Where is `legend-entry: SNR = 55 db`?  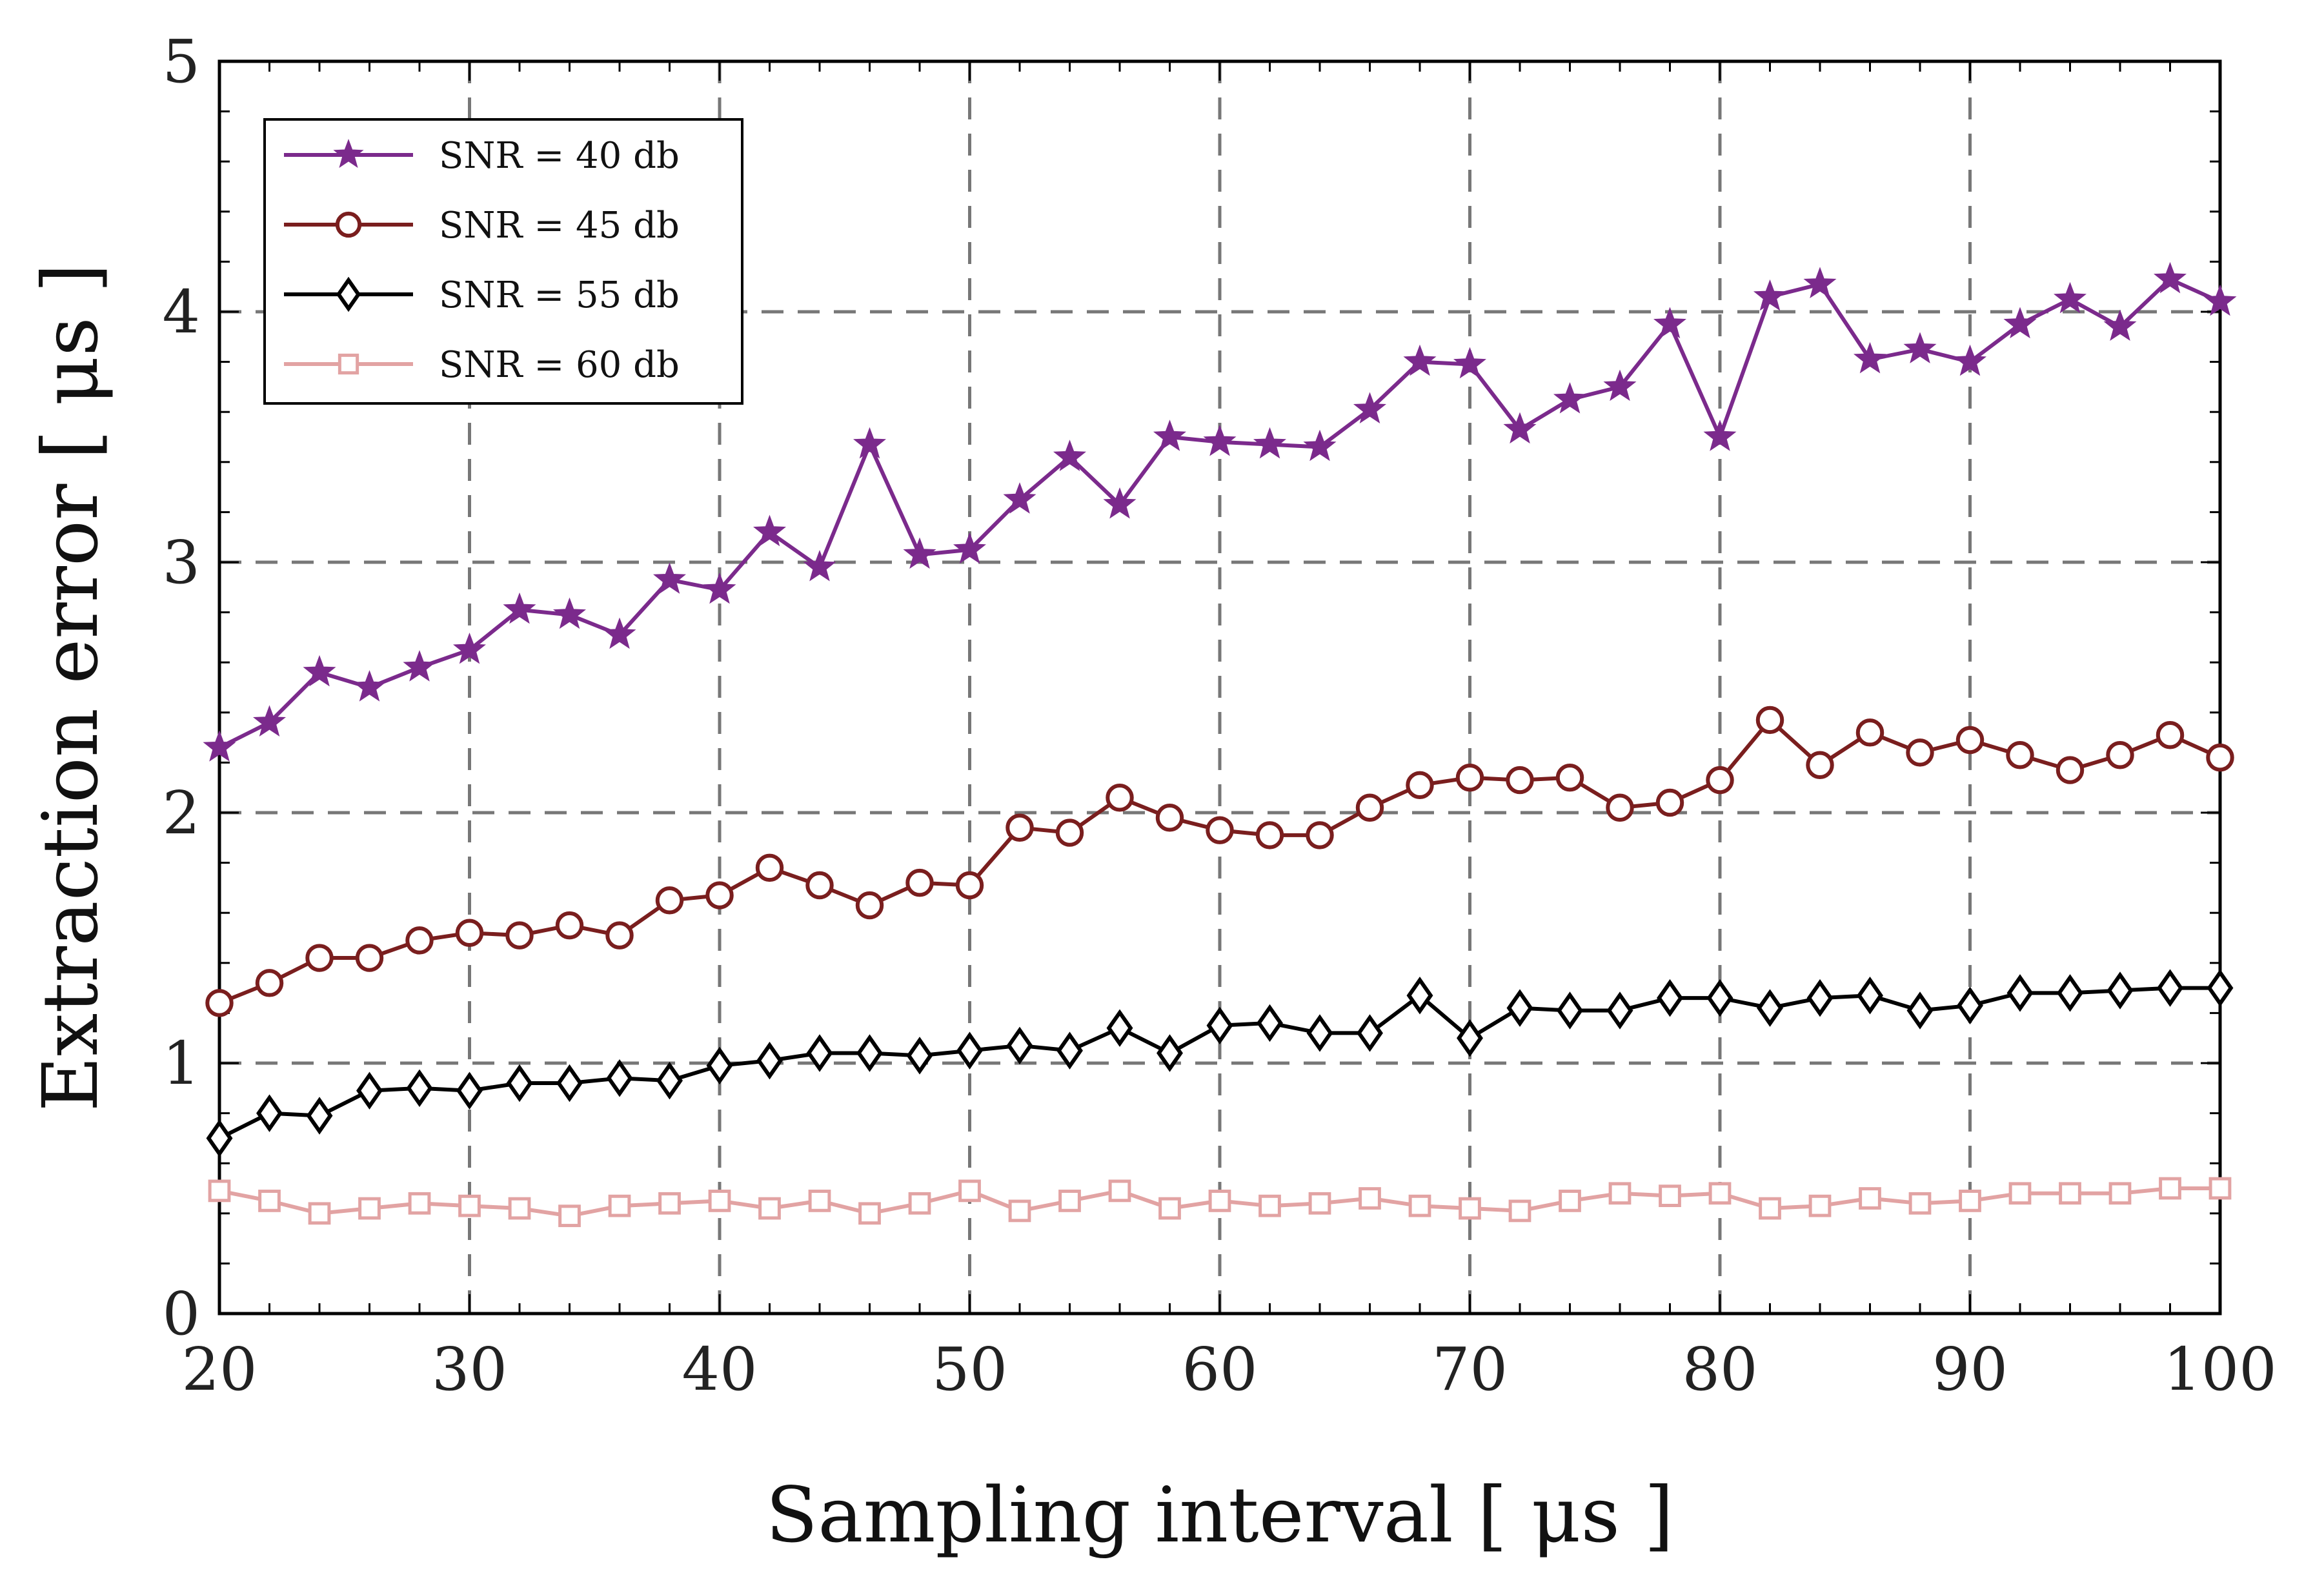 legend-entry: SNR = 55 db is located at coordinates (482, 295).